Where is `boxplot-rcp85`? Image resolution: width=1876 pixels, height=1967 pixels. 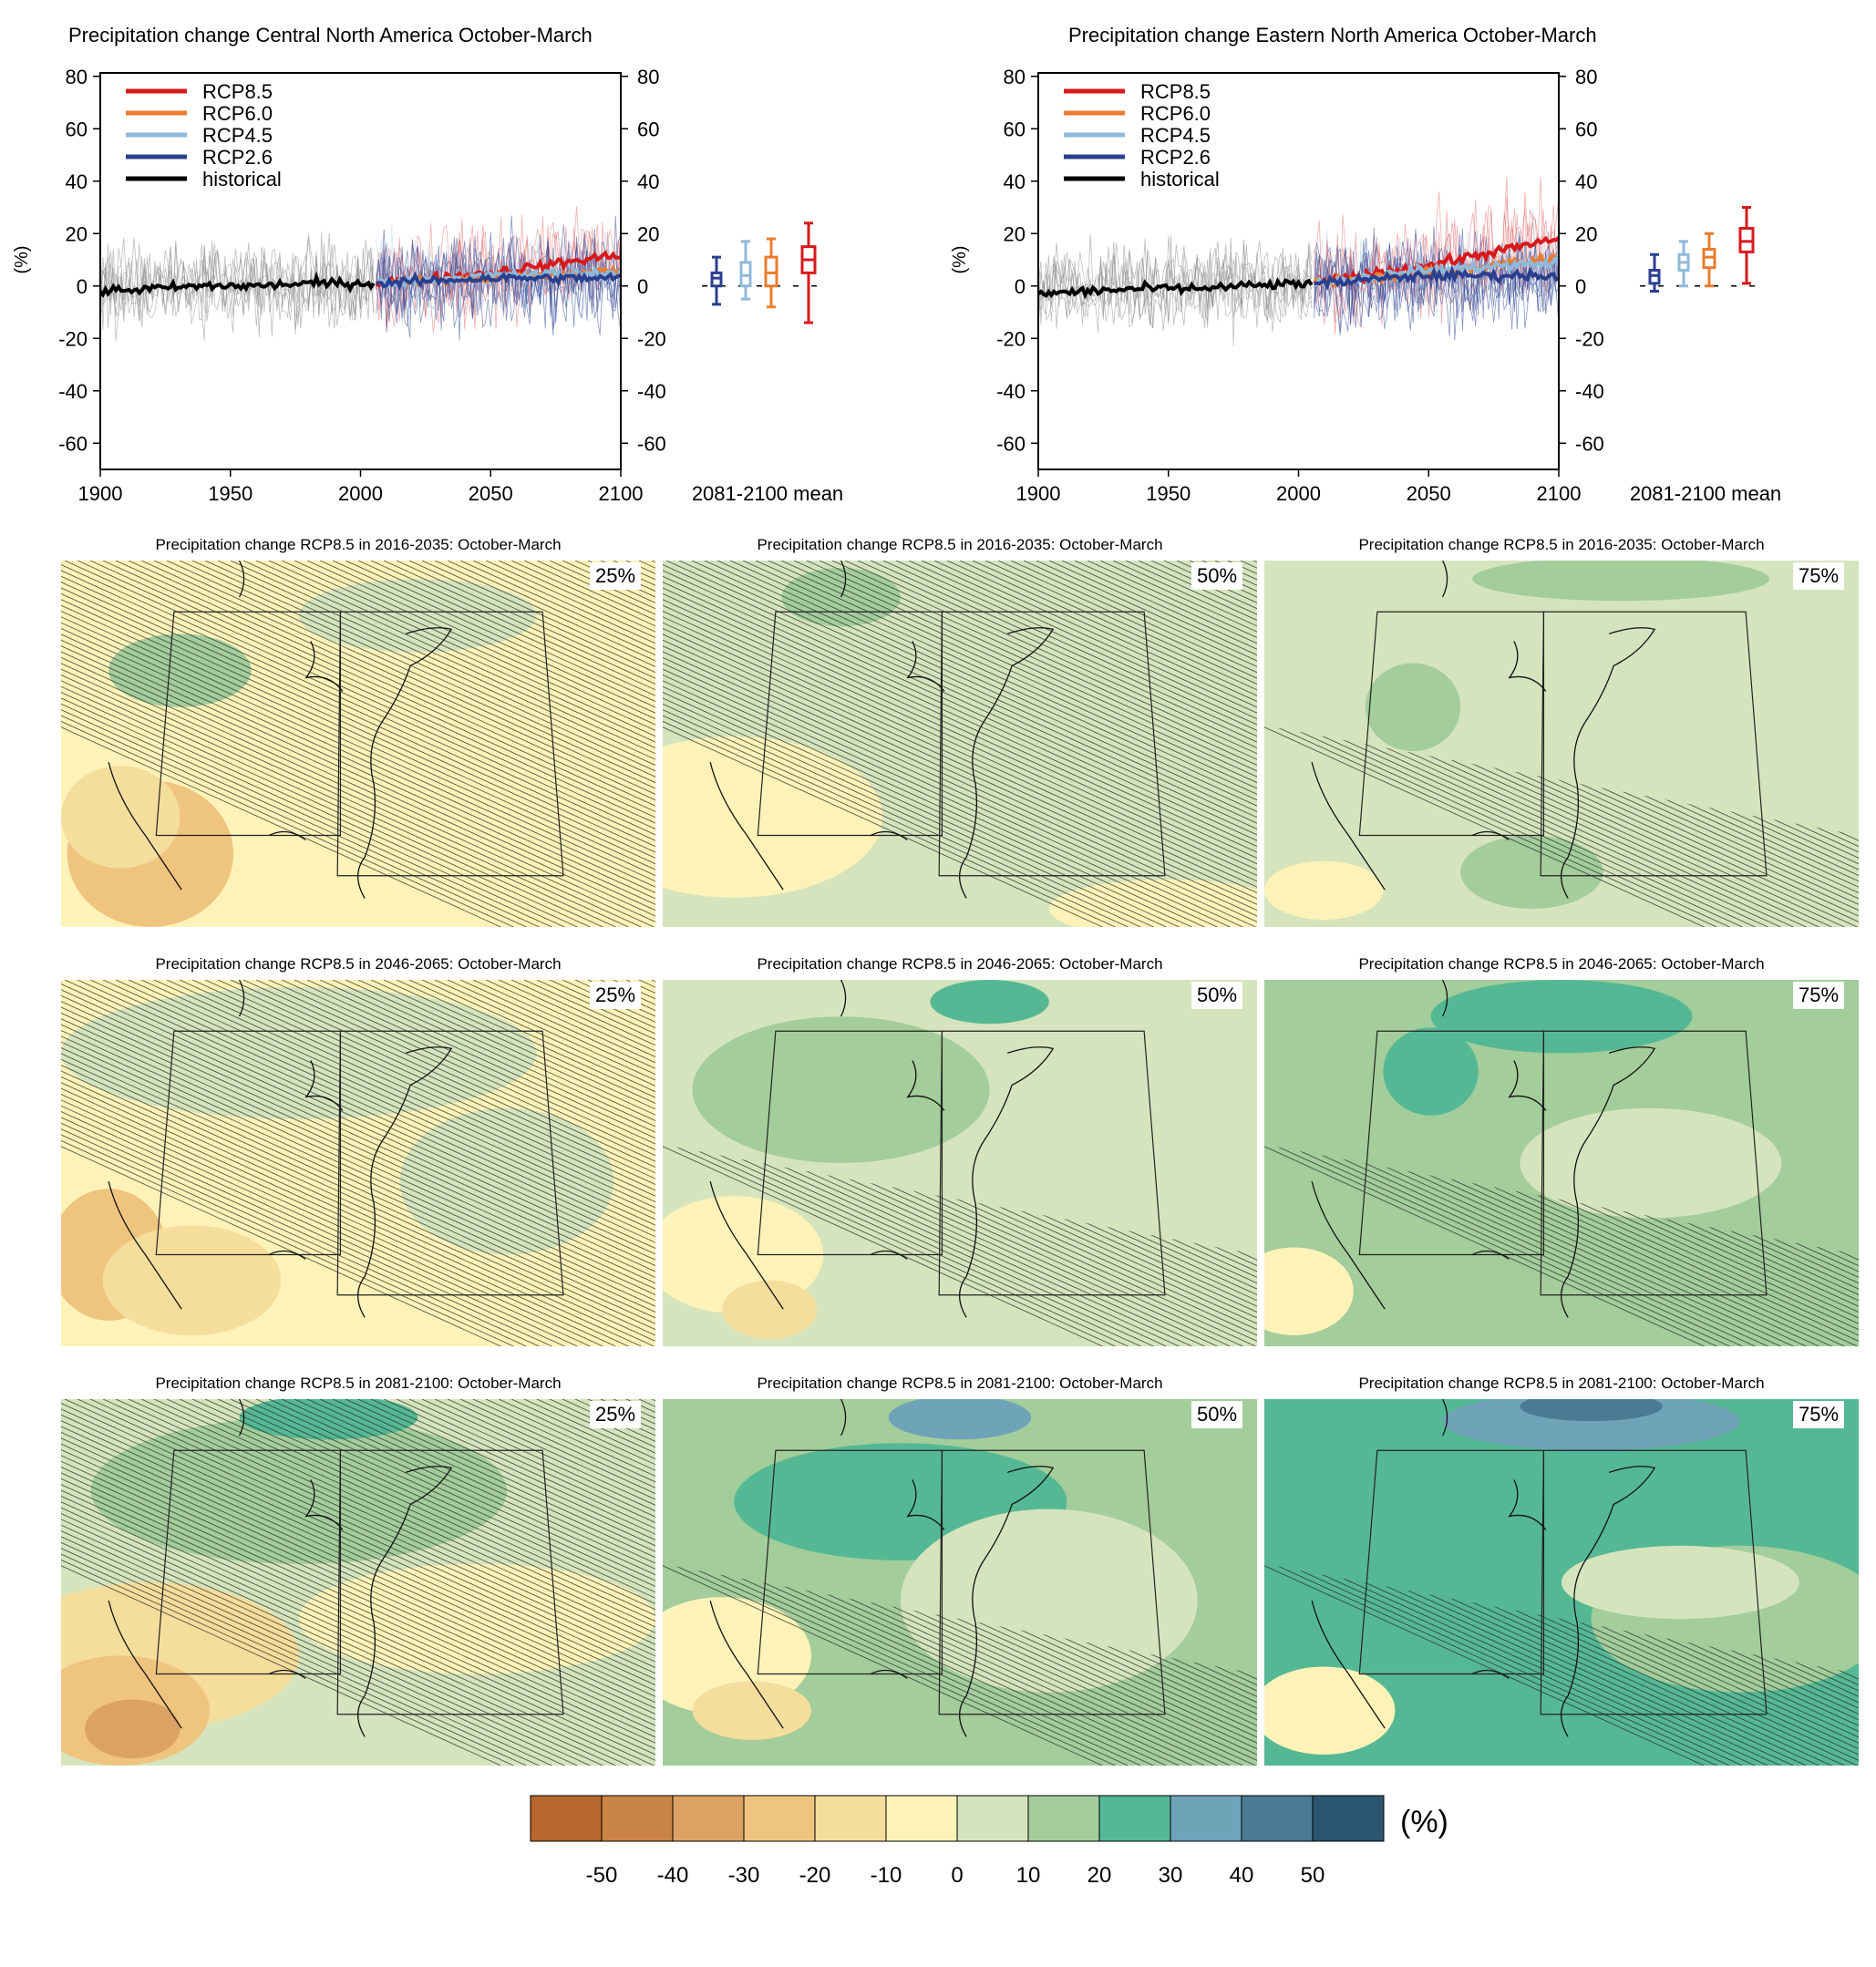 boxplot-rcp85 is located at coordinates (808, 272).